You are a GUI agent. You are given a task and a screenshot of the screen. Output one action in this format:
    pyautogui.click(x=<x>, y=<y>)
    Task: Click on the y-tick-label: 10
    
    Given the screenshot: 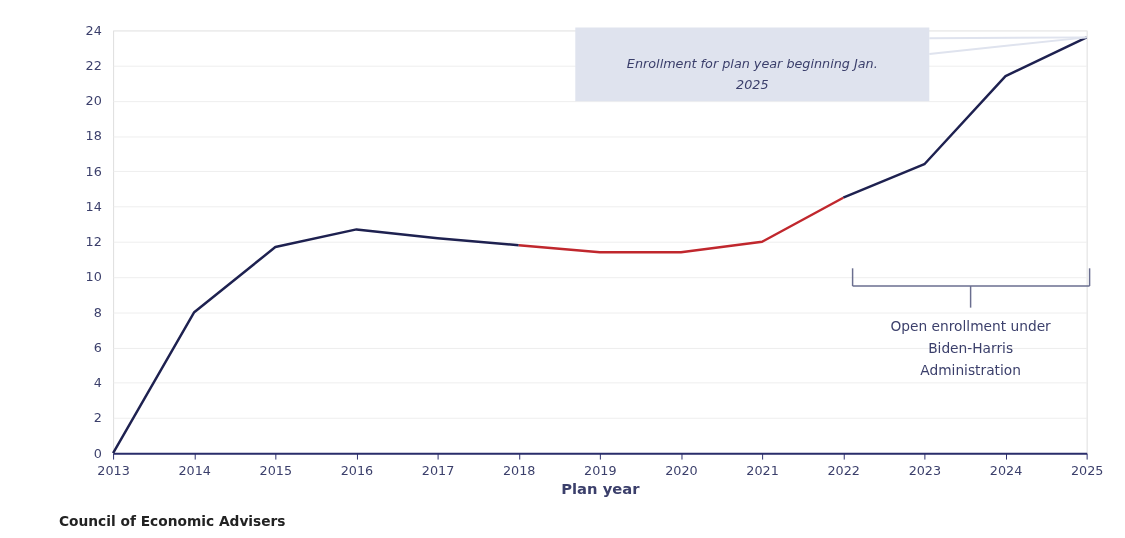 What is the action you would take?
    pyautogui.click(x=93, y=277)
    